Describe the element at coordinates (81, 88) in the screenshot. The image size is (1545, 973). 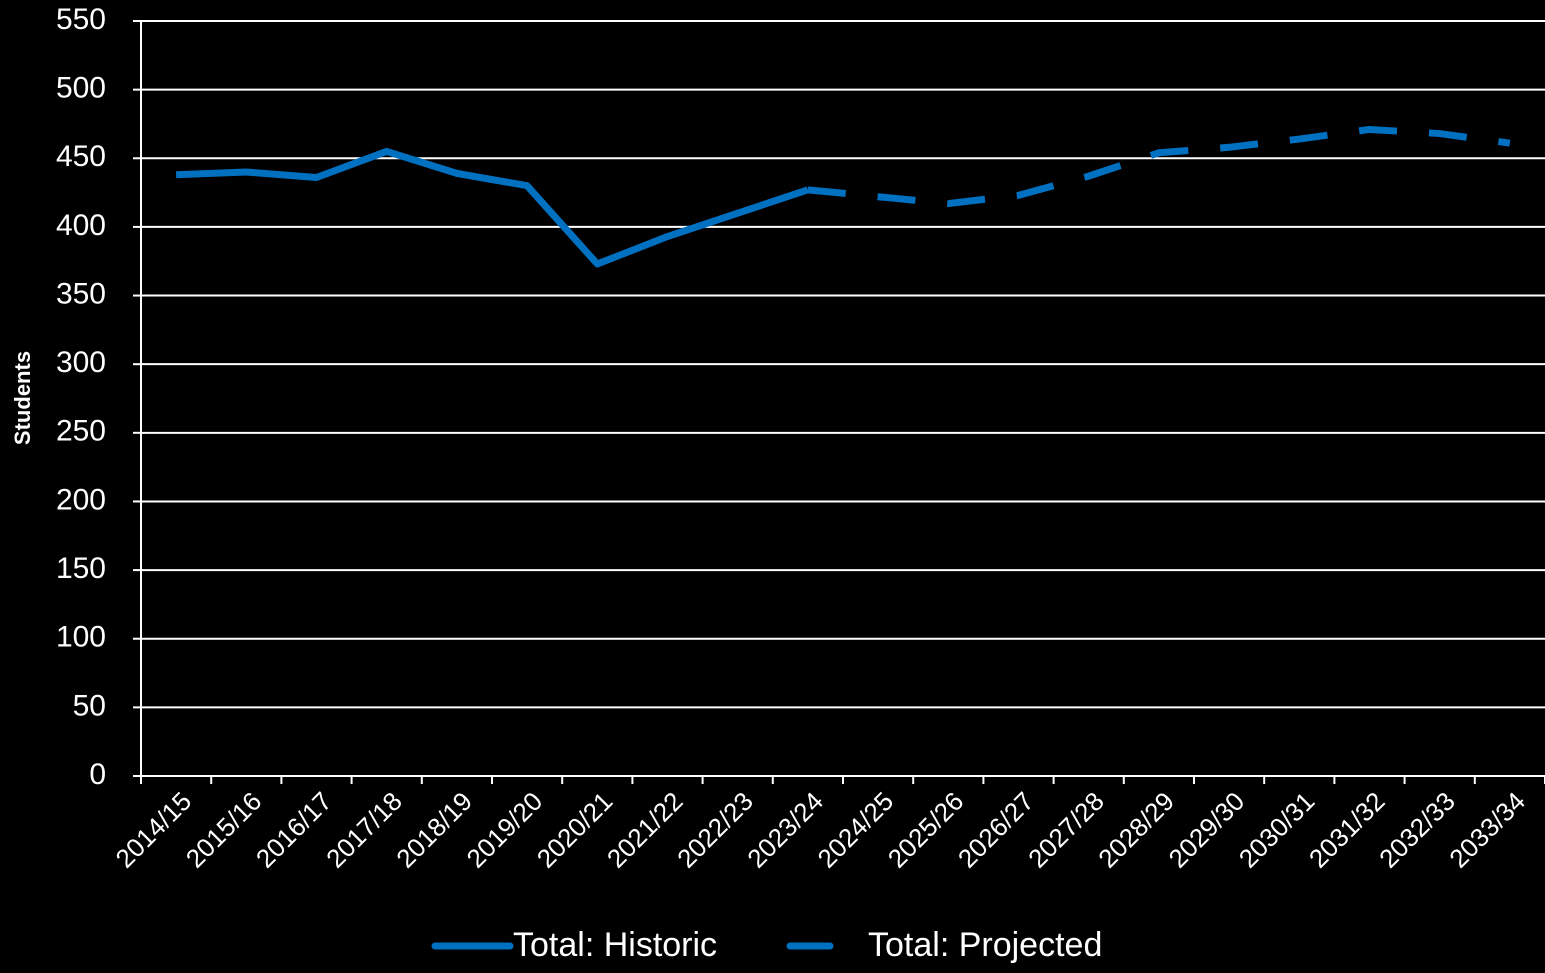
I see `y-tick-label: 500` at that location.